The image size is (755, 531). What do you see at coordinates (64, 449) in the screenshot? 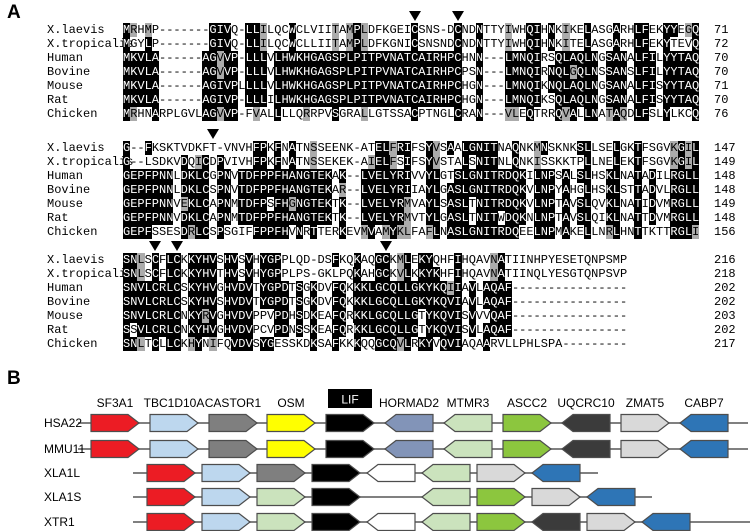
I see `row-label-mmu11: MMU11` at bounding box center [64, 449].